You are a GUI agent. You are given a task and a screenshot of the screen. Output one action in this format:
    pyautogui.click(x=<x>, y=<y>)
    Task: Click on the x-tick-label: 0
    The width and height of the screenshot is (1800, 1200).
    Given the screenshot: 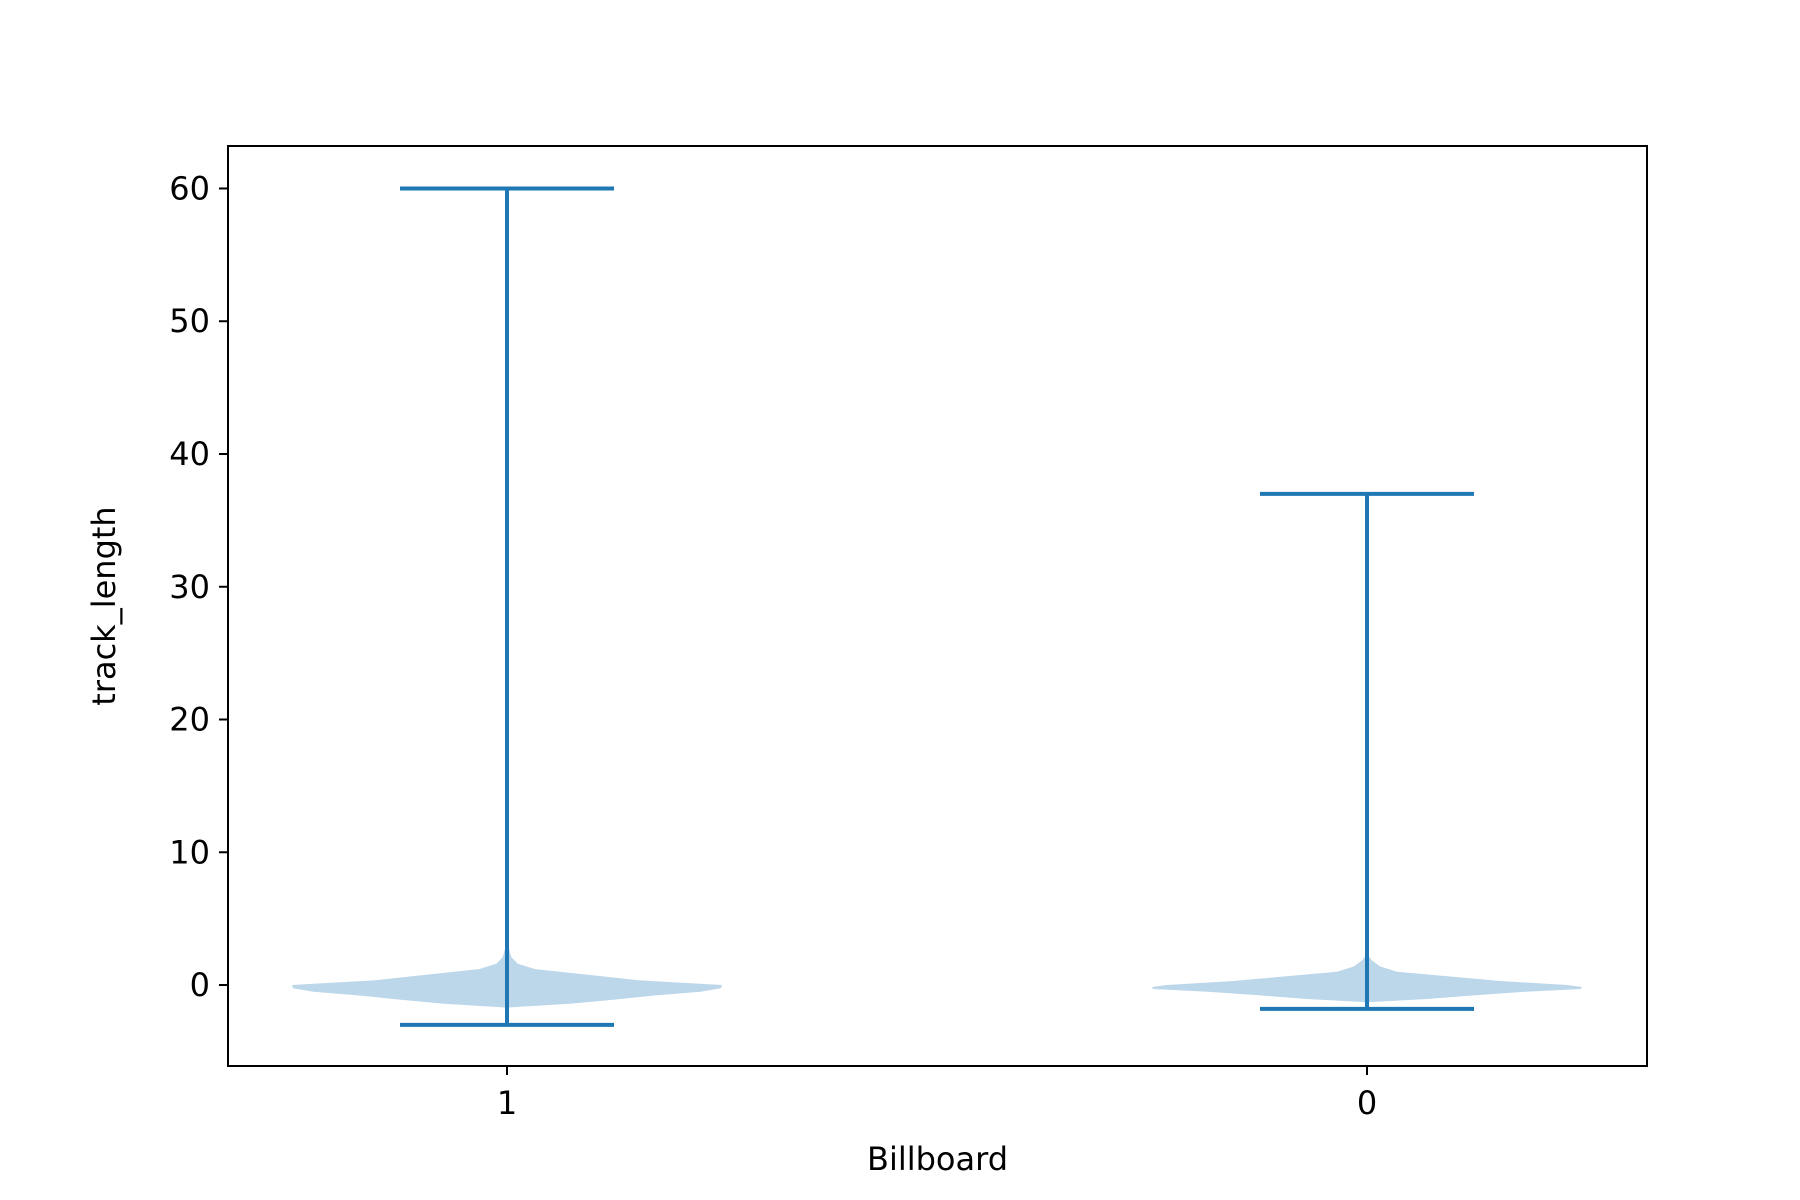 What is the action you would take?
    pyautogui.click(x=1367, y=1103)
    